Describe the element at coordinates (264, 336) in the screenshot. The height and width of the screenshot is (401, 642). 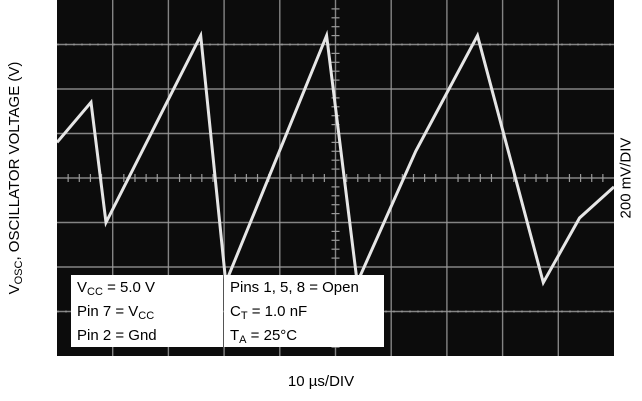
I see `annotation-line: TA = 25°C` at that location.